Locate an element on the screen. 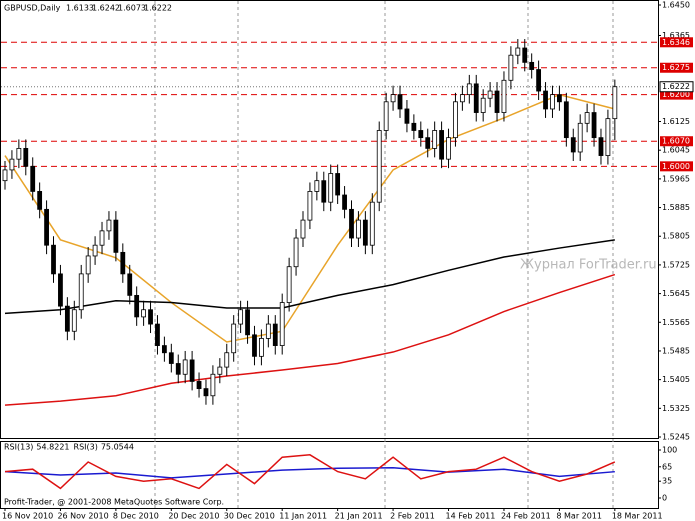 This screenshot has height=521, width=695. y-tick-label: 1.5405 is located at coordinates (676, 379).